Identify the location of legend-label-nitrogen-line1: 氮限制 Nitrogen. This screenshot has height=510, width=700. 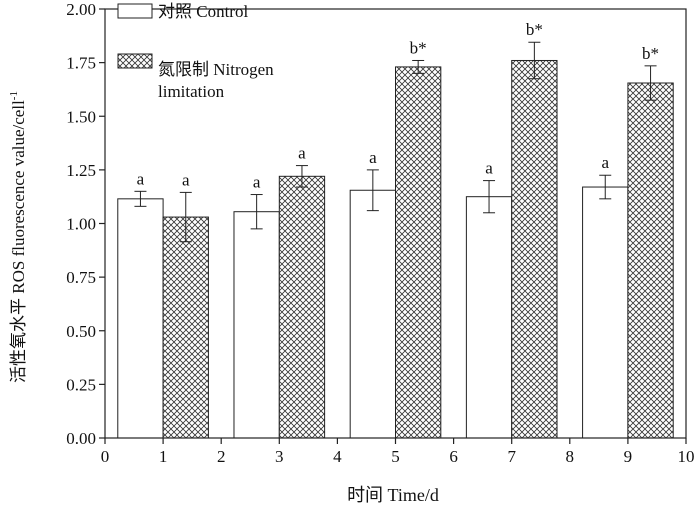
(216, 69).